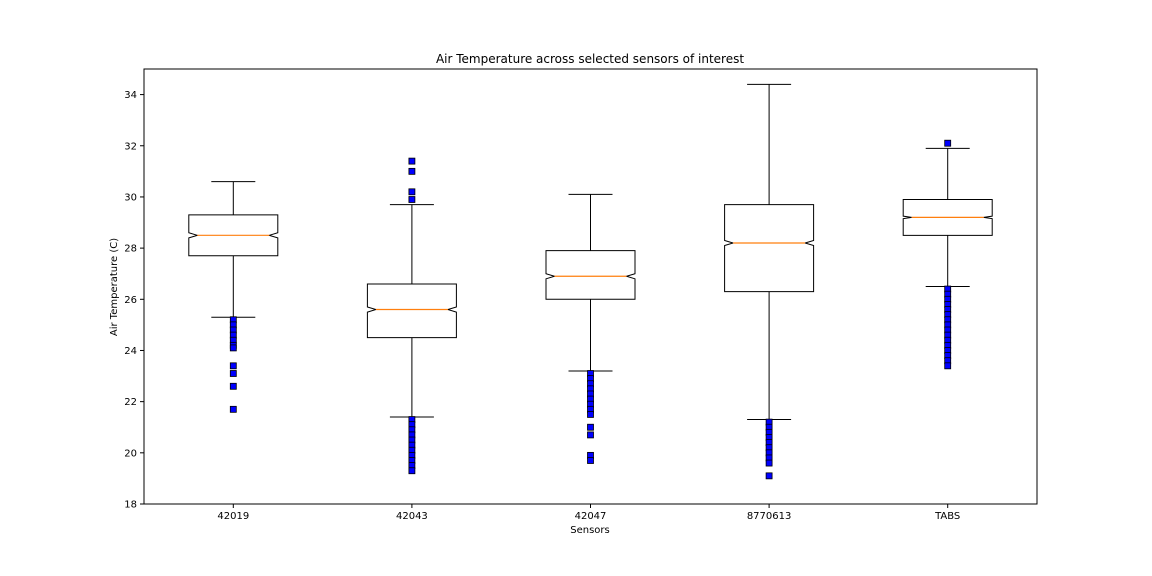 This screenshot has height=576, width=1152. Describe the element at coordinates (769, 516) in the screenshot. I see `x-tick-label: 8770613` at that location.